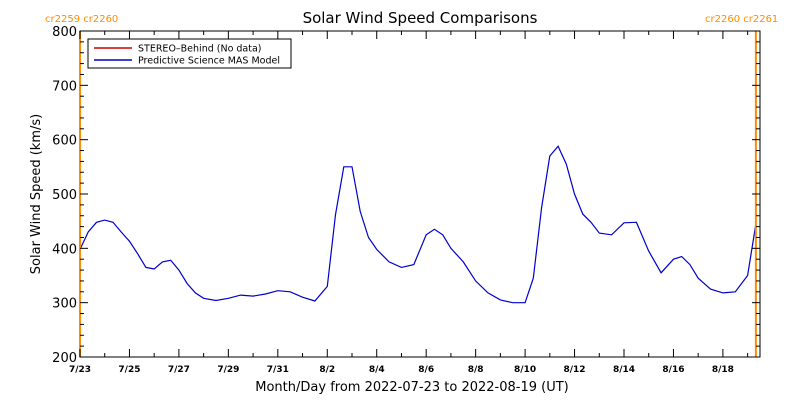 This screenshot has height=400, width=800. What do you see at coordinates (426, 370) in the screenshot?
I see `x-tick-label: 8/6` at bounding box center [426, 370].